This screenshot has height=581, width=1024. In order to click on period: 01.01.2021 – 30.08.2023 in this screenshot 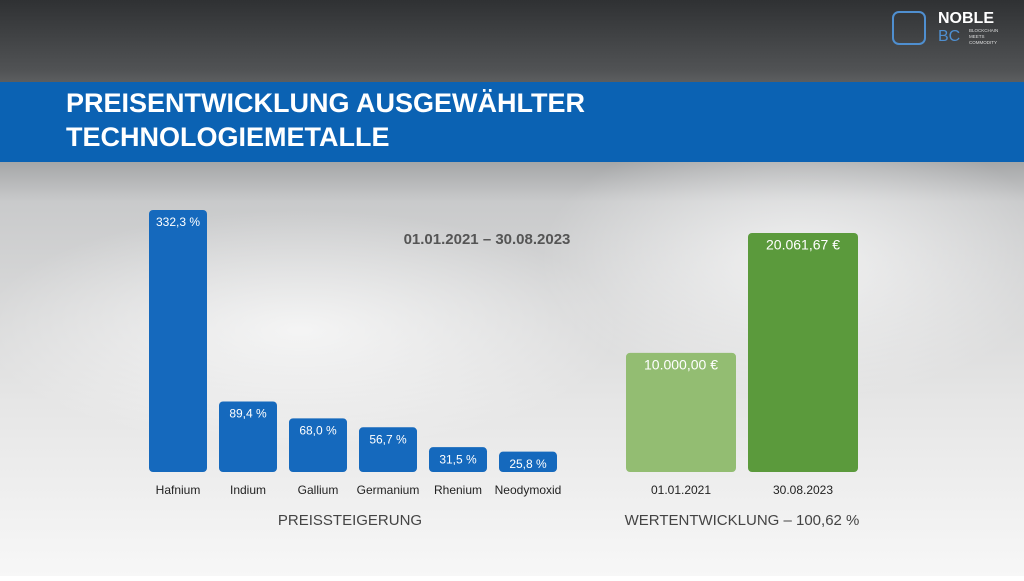, I will do `click(487, 239)`.